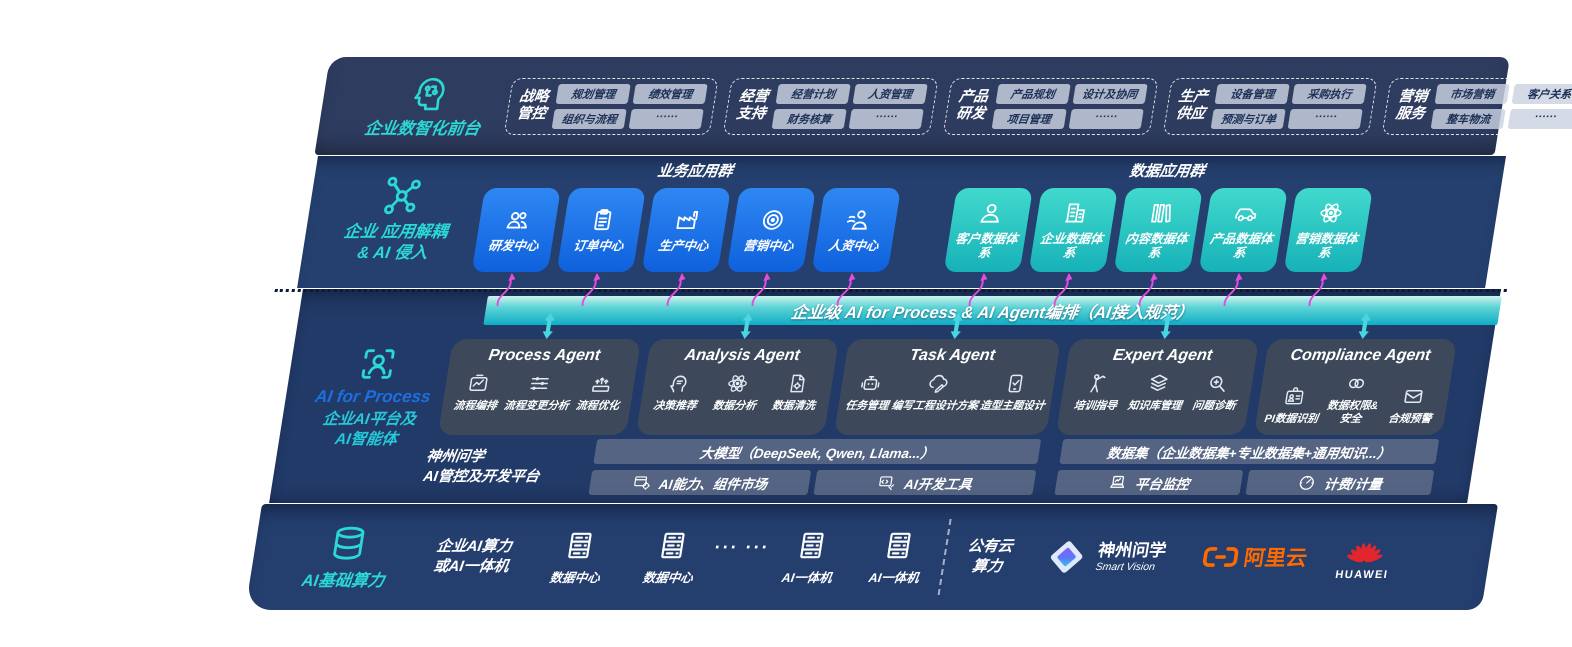 This screenshot has height=647, width=1572. Describe the element at coordinates (1217, 383) in the screenshot. I see `diagnose-icon` at that location.